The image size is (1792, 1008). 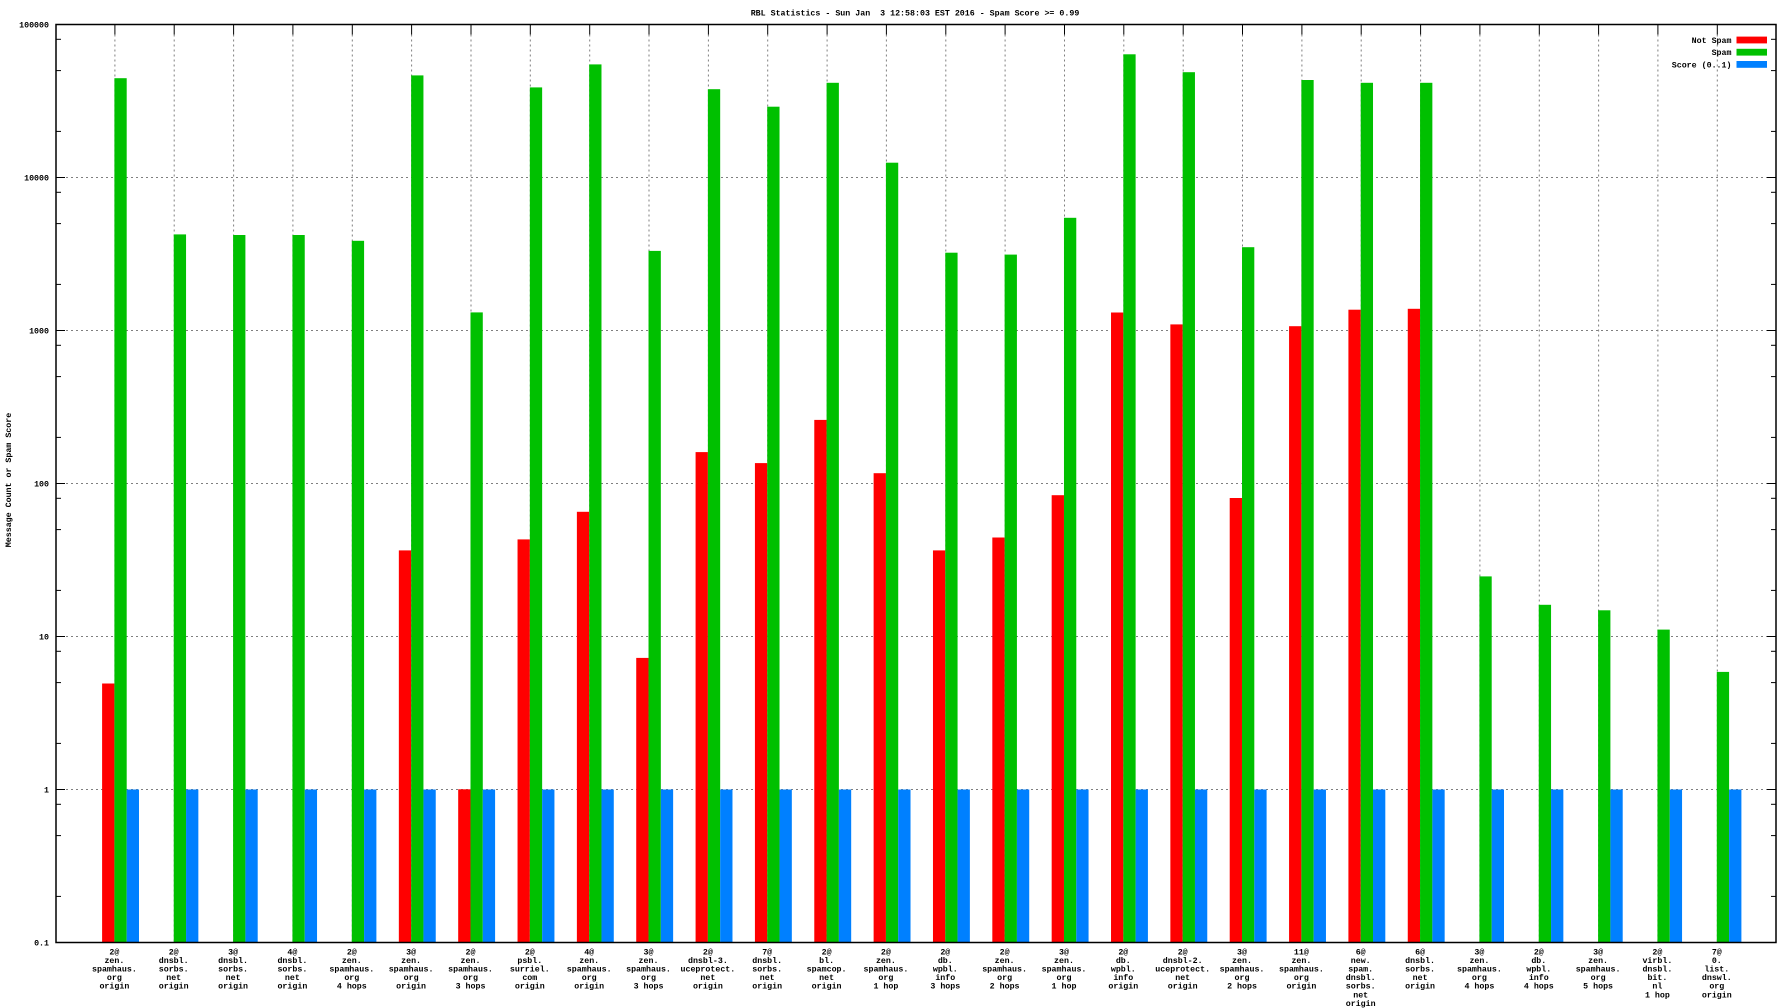 I want to click on svg-text: 1, so click(x=46, y=791).